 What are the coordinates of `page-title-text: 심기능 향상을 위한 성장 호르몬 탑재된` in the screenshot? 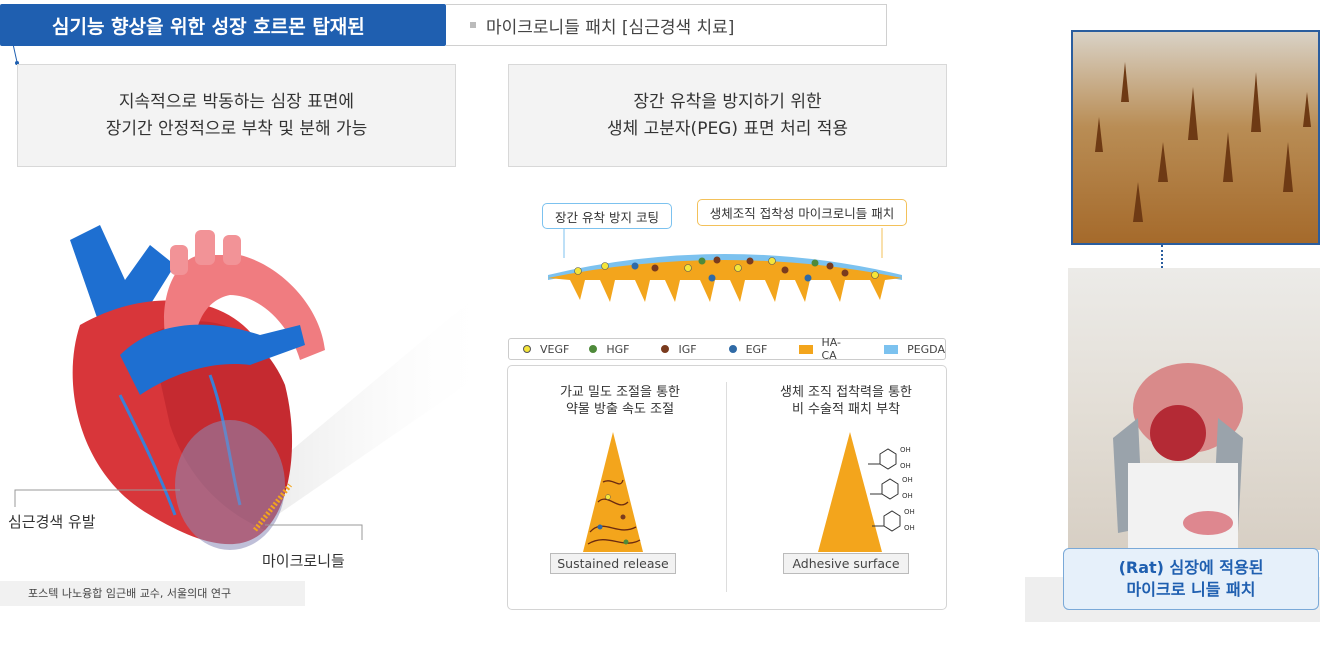 It's located at (208, 26).